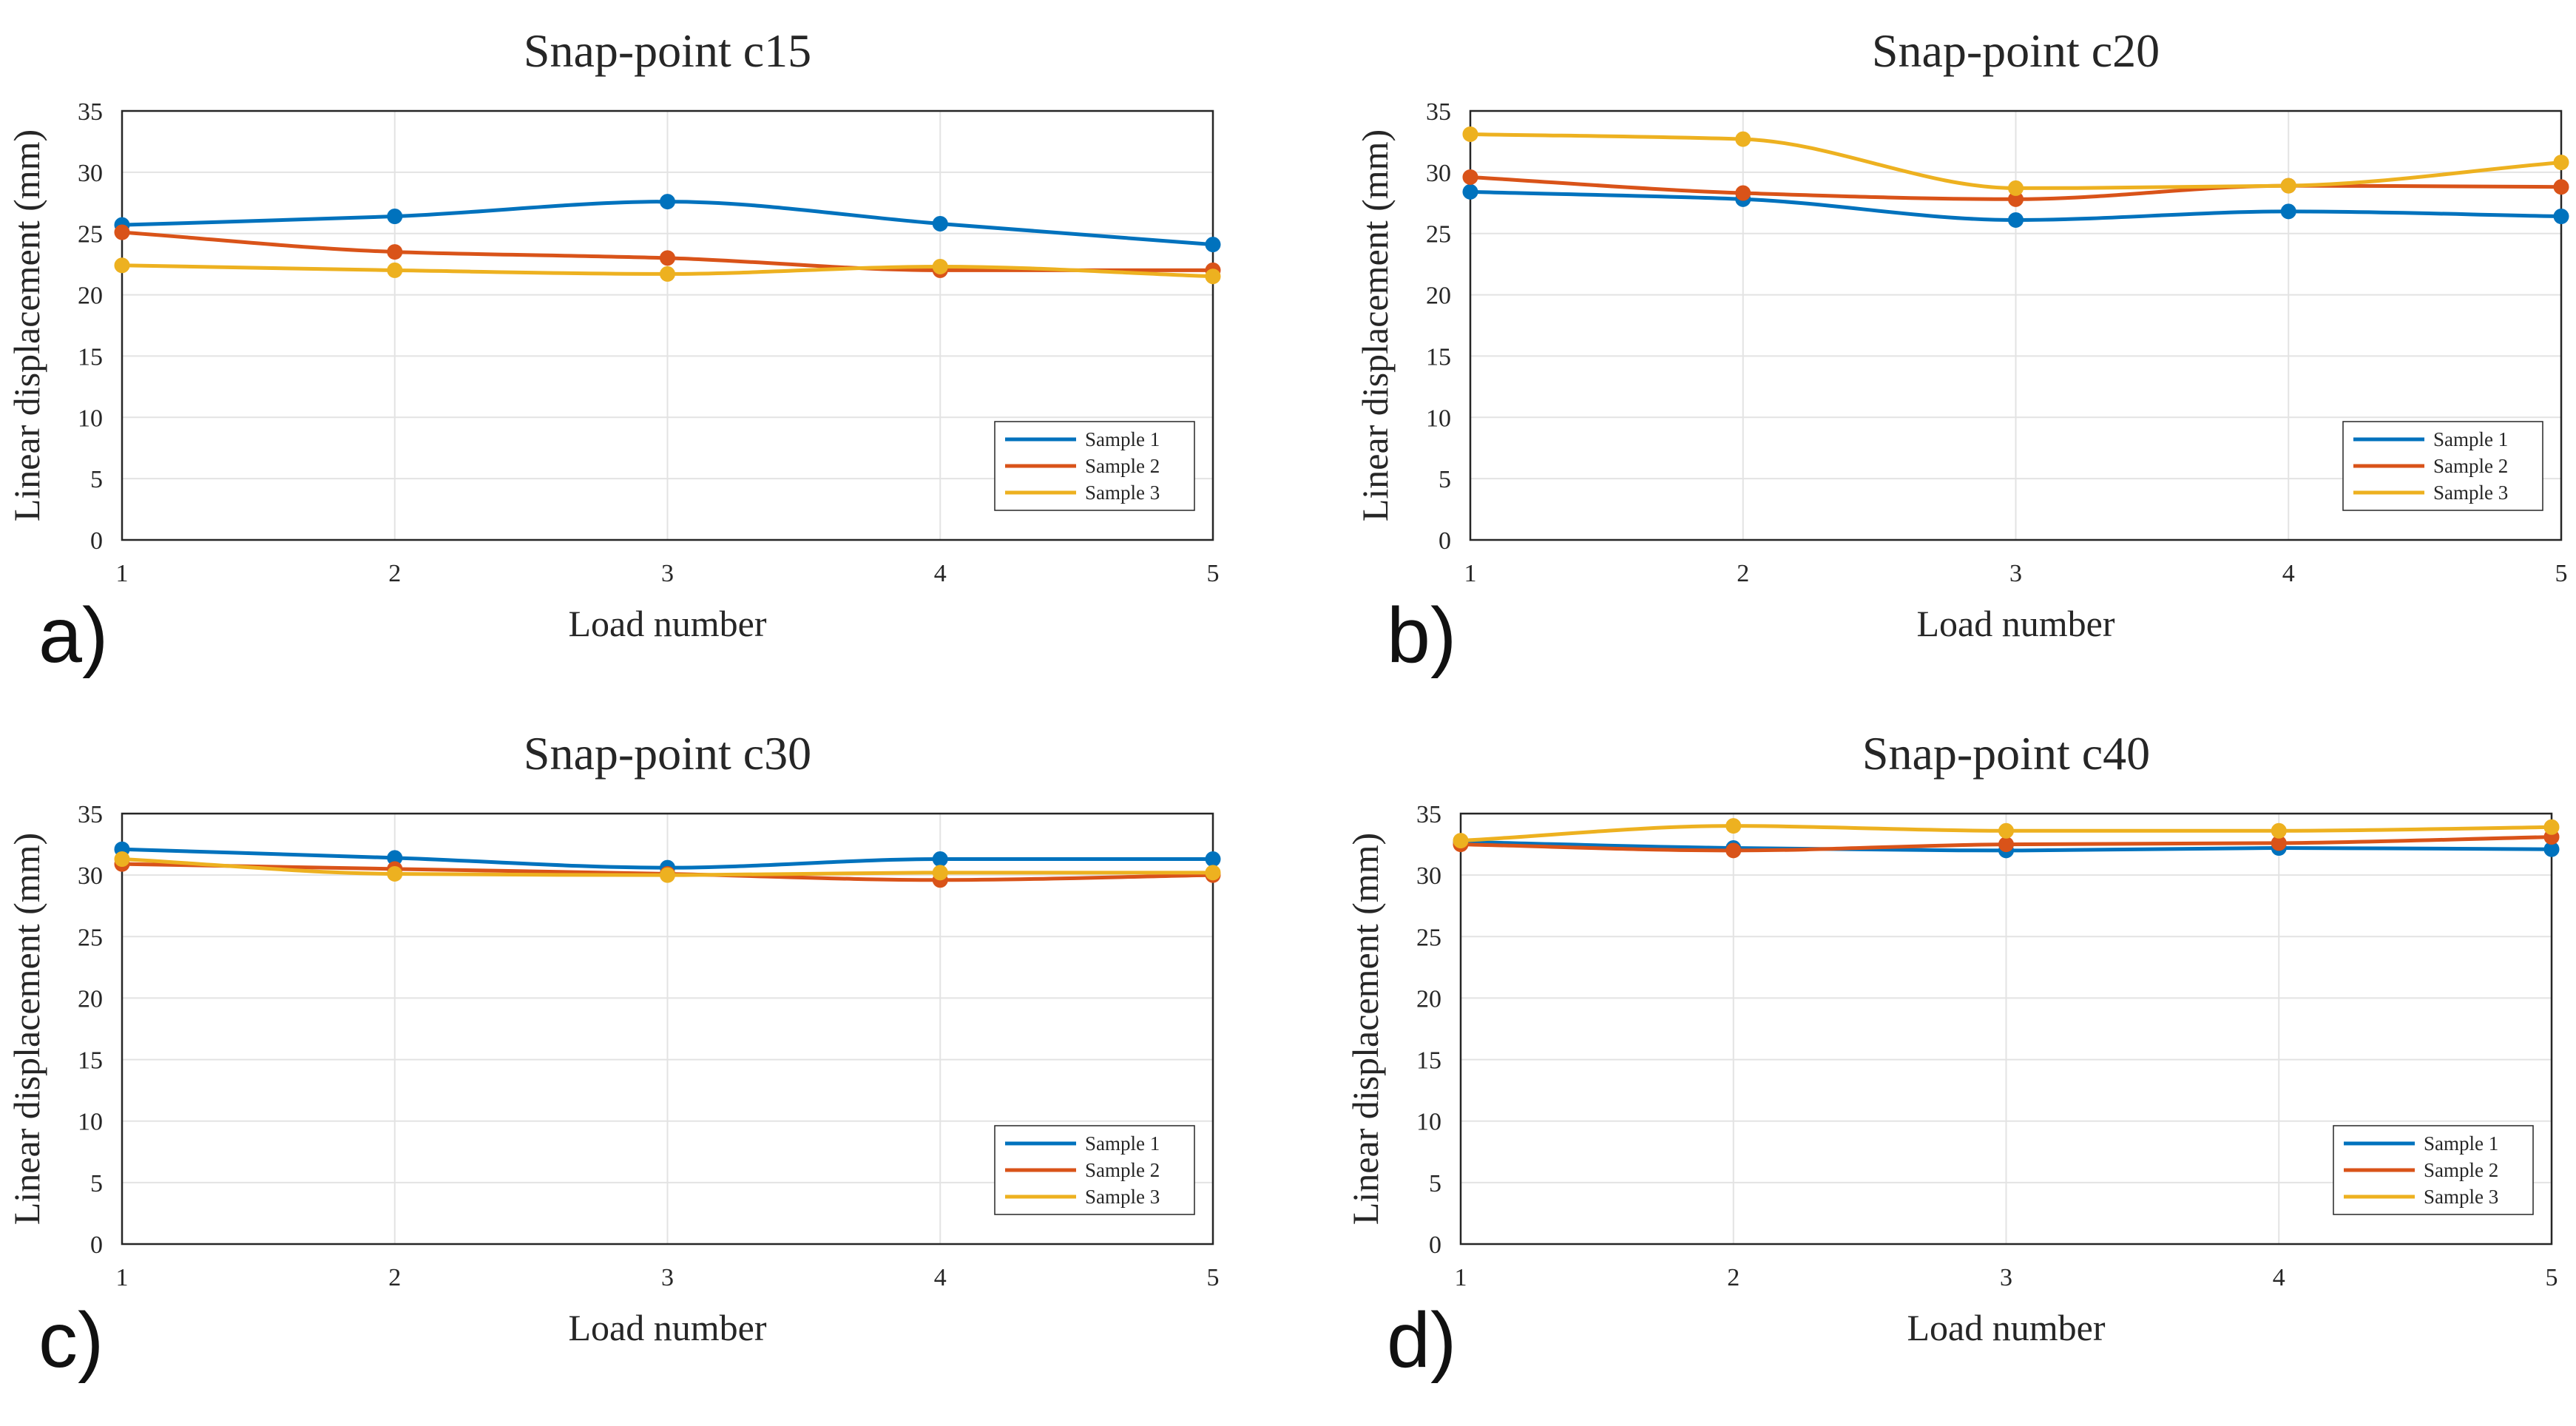 Image resolution: width=2576 pixels, height=1426 pixels. I want to click on panel-label: a), so click(73, 636).